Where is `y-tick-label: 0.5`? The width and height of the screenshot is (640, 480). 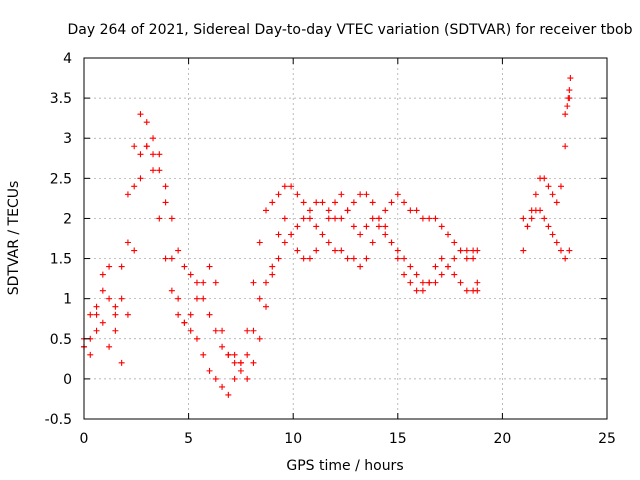
y-tick-label: 0.5 is located at coordinates (61, 340).